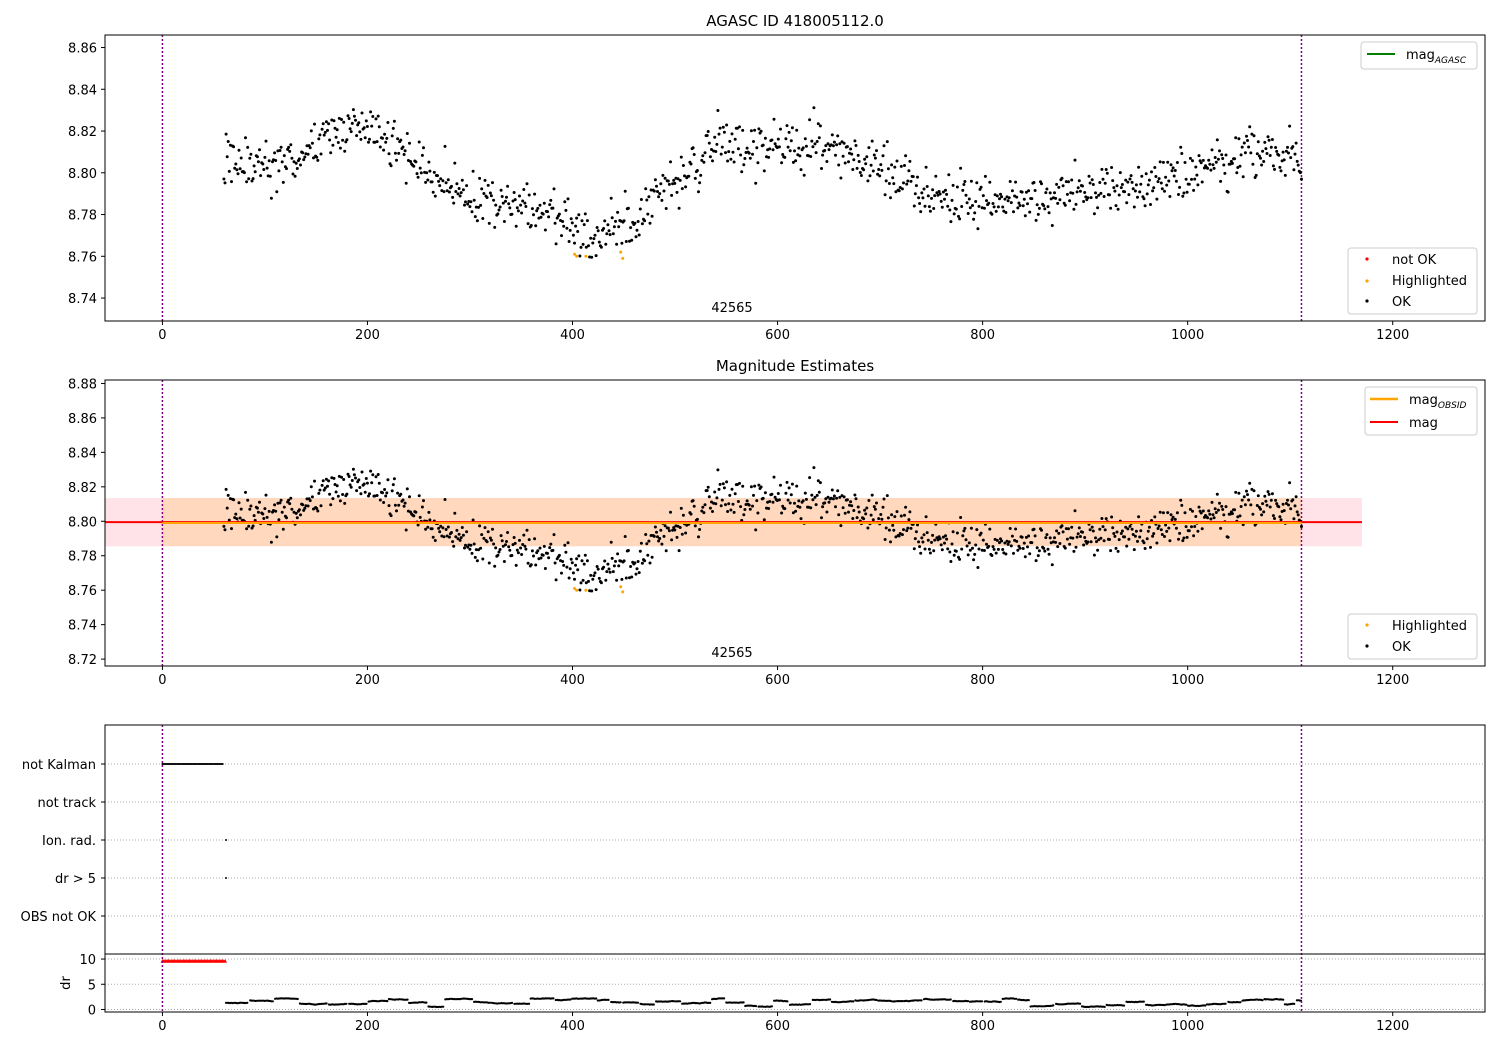 This screenshot has height=1054, width=1500. I want to click on legend-not-ok-label: not OK, so click(1414, 260).